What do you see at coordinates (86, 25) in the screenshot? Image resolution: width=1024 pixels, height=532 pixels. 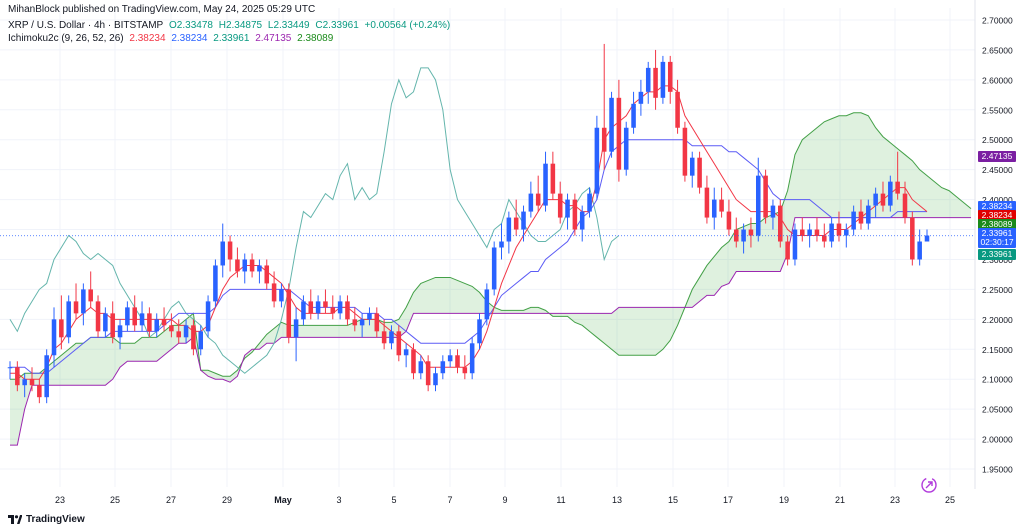 I see `symbol-name: XRP / U.S. Dollar · 4h · BITSTAMP` at bounding box center [86, 25].